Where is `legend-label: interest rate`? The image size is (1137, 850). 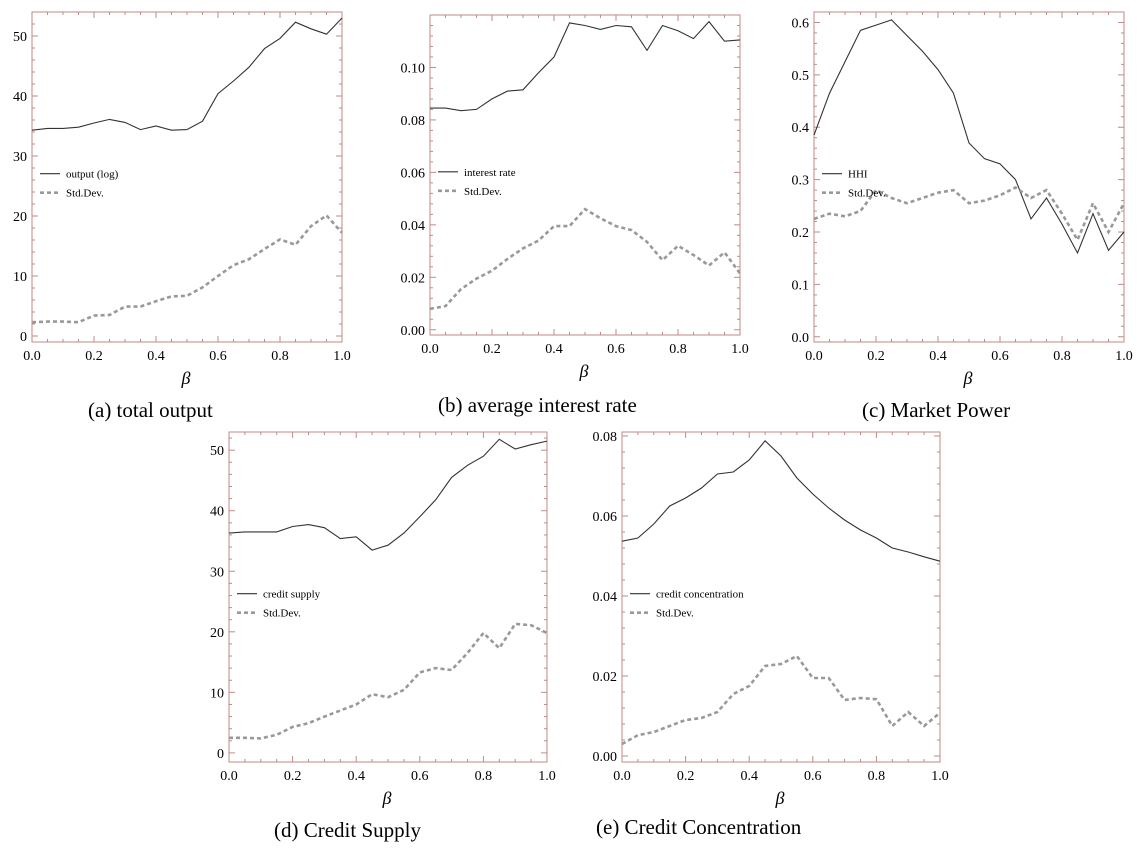
legend-label: interest rate is located at coordinates (490, 173).